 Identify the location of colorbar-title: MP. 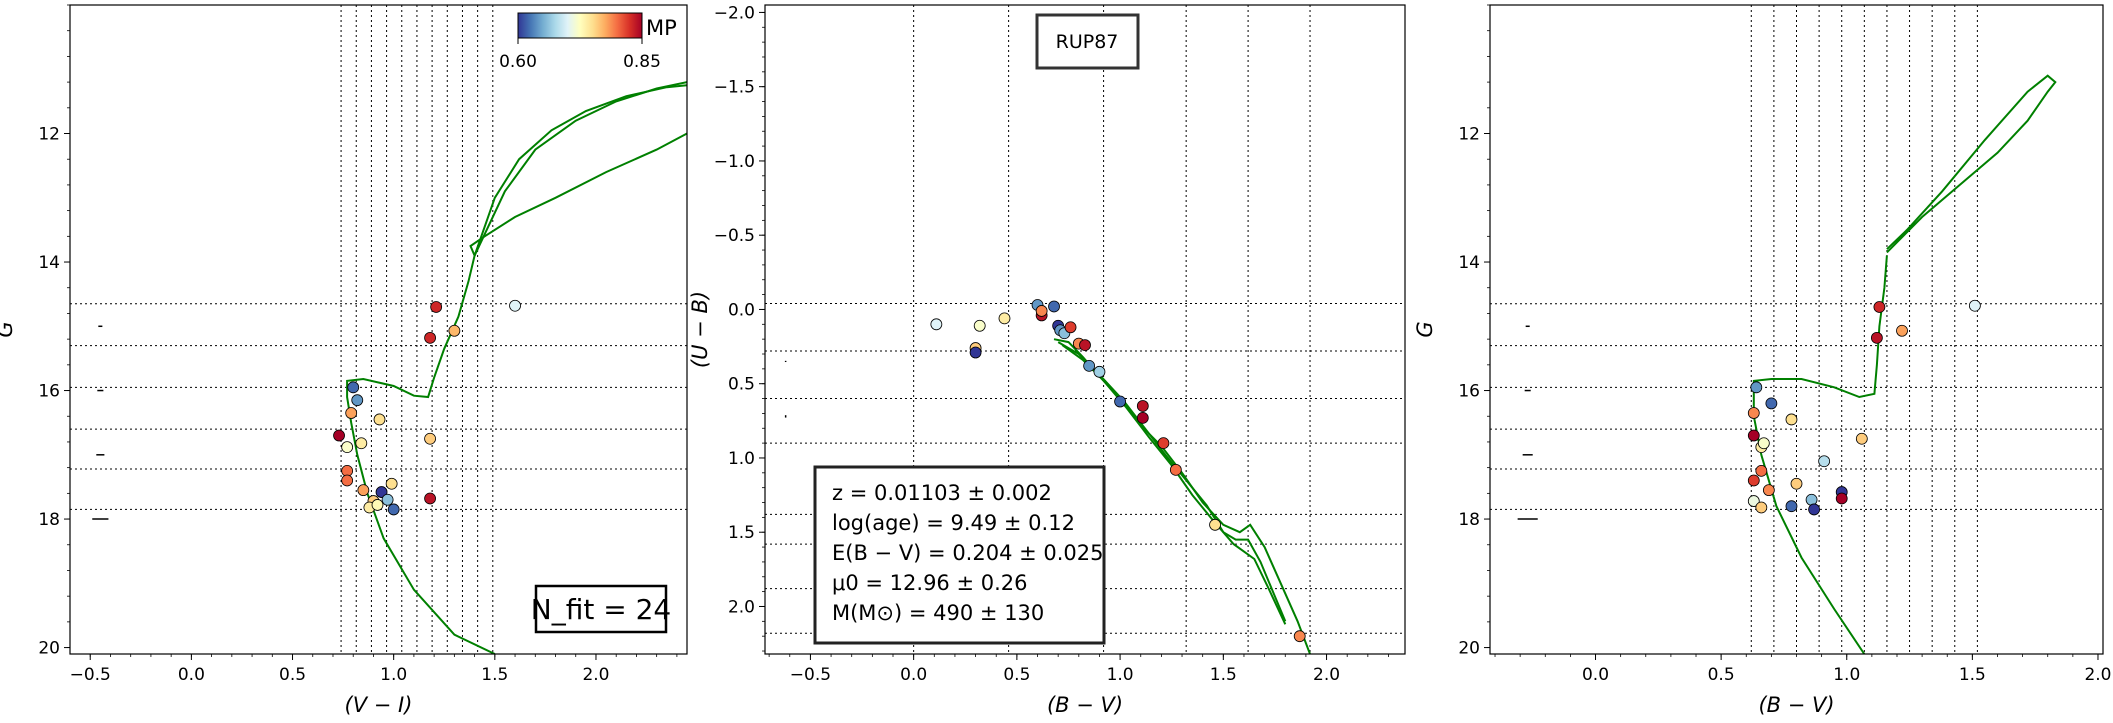
(661, 28).